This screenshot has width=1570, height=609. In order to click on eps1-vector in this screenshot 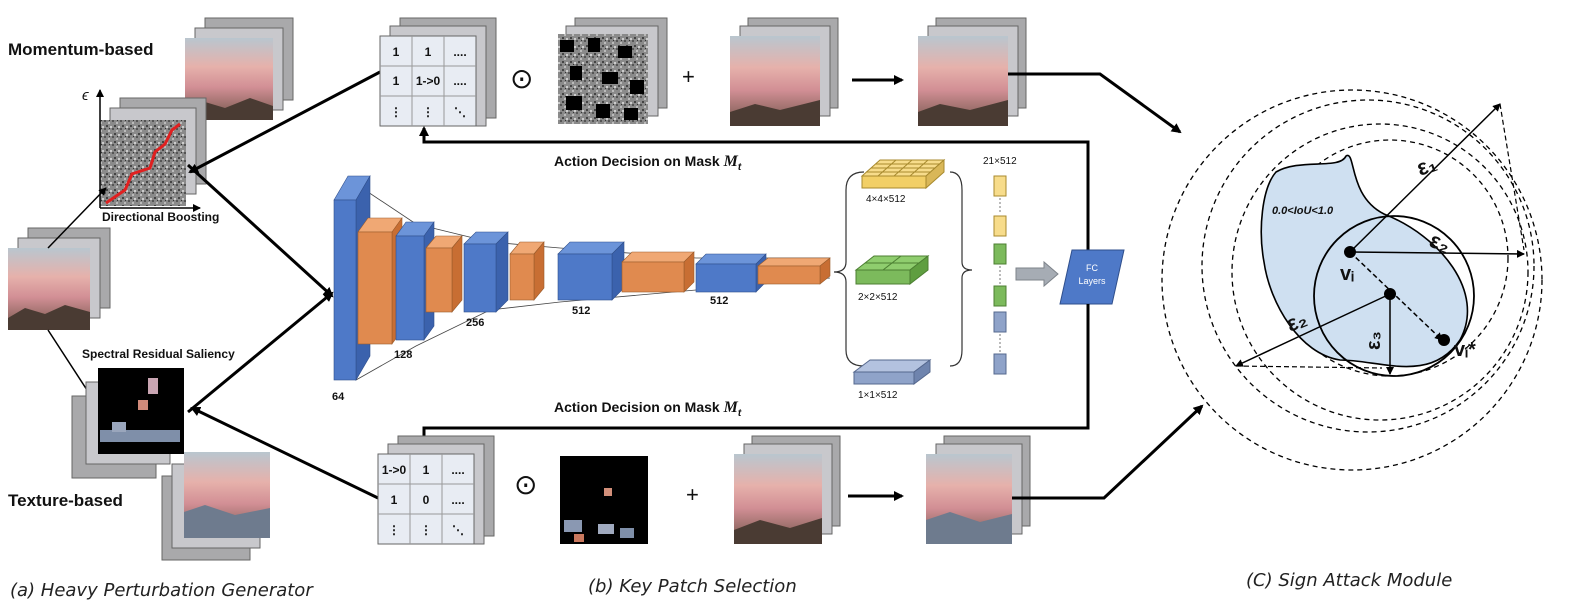, I will do `click(1425, 178)`.